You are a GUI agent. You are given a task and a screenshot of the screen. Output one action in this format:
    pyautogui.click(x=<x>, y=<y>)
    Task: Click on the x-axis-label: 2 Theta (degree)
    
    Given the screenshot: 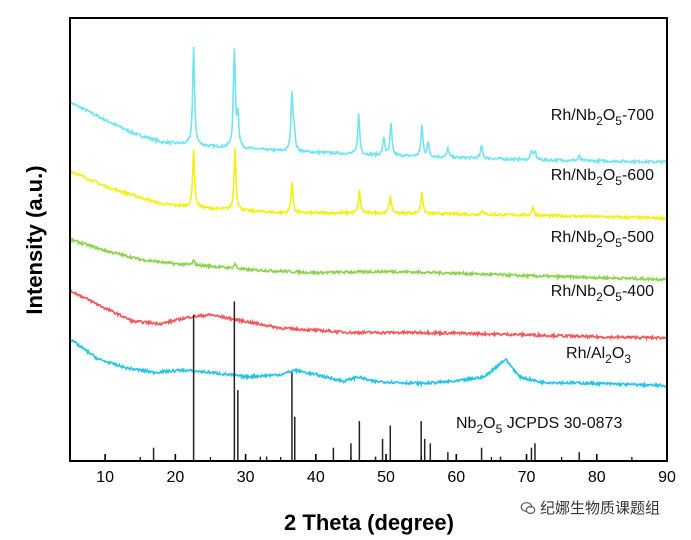 What is the action you would take?
    pyautogui.click(x=369, y=522)
    